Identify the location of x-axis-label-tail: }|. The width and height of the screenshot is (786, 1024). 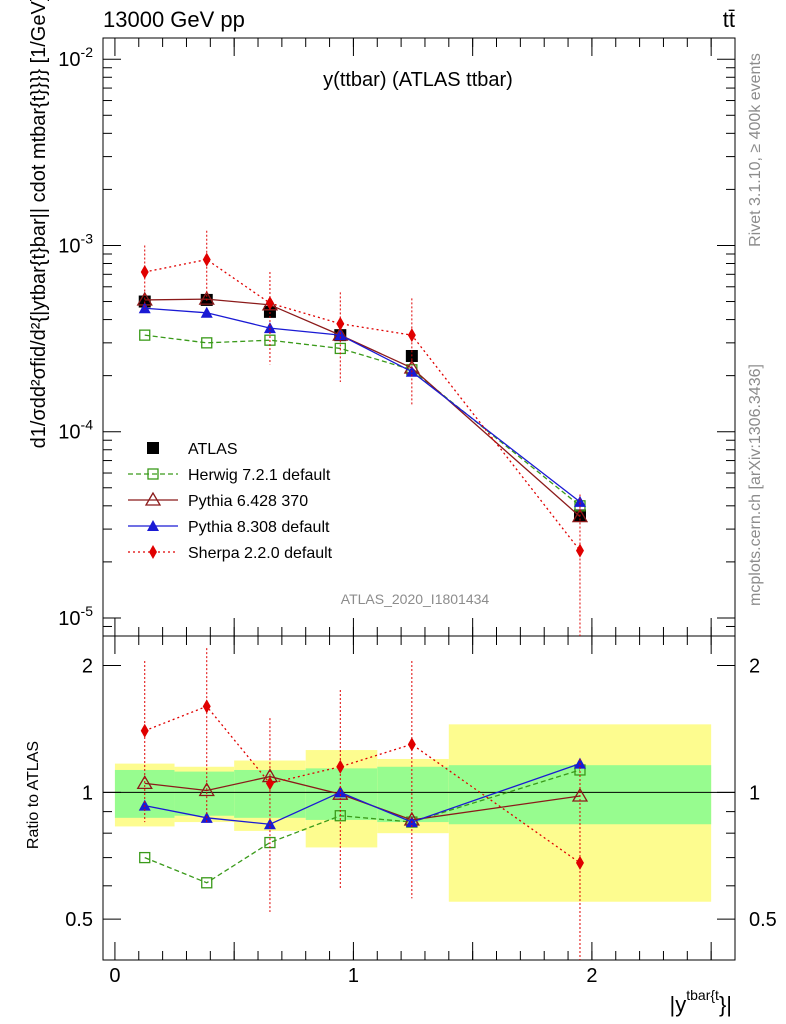
(725, 1004).